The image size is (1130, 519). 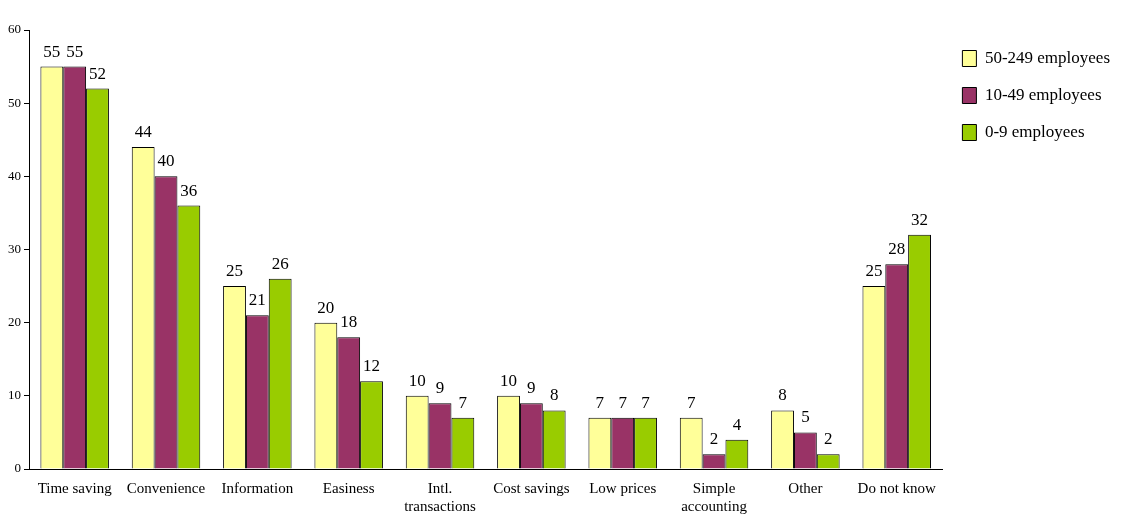 What do you see at coordinates (1047, 57) in the screenshot?
I see `legend-label: 50-249 employees` at bounding box center [1047, 57].